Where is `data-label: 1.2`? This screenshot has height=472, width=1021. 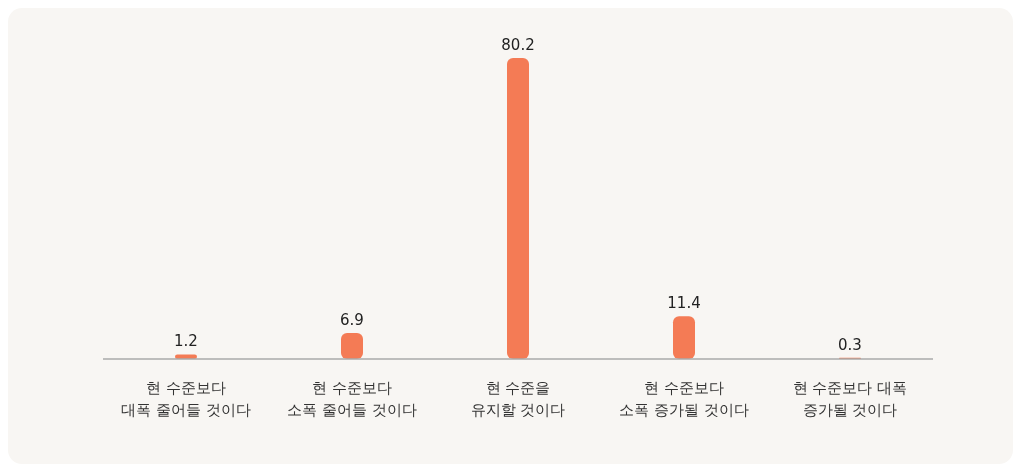
data-label: 1.2 is located at coordinates (186, 341).